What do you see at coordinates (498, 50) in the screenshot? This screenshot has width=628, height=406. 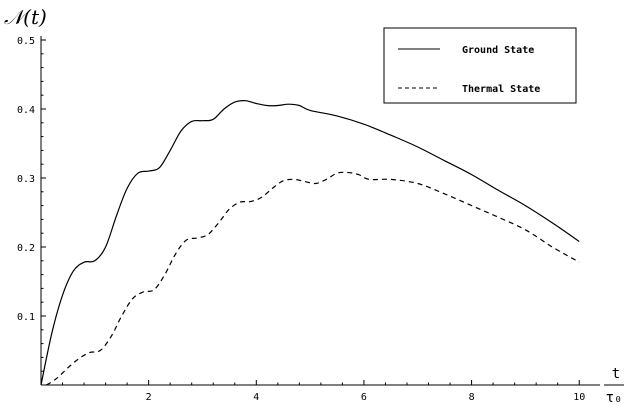 I see `legend-label-ground-state: Ground State` at bounding box center [498, 50].